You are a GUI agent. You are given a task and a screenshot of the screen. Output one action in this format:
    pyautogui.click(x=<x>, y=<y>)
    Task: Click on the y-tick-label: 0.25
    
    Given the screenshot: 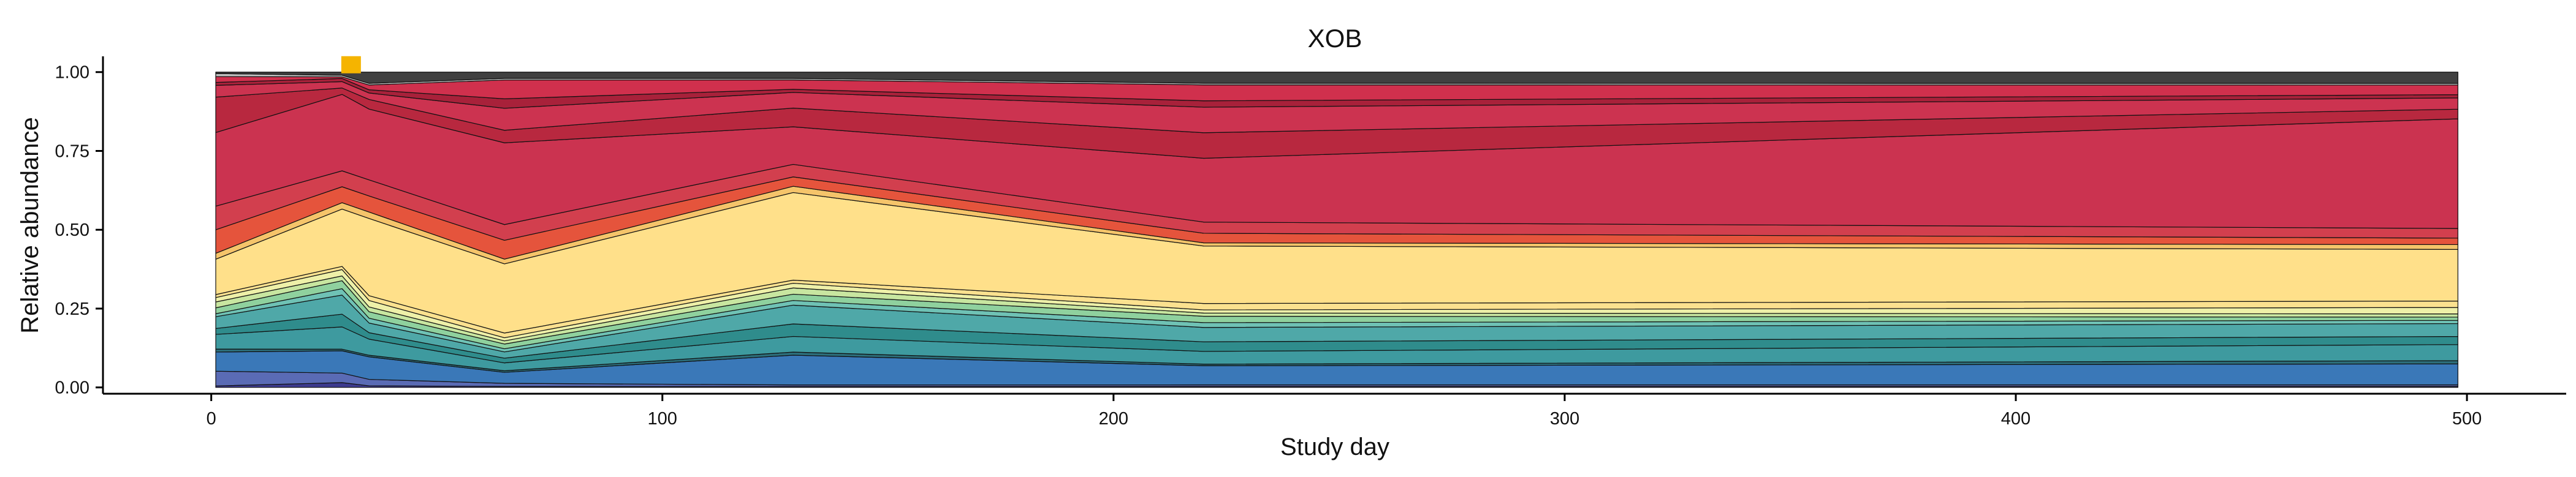 What is the action you would take?
    pyautogui.click(x=72, y=309)
    